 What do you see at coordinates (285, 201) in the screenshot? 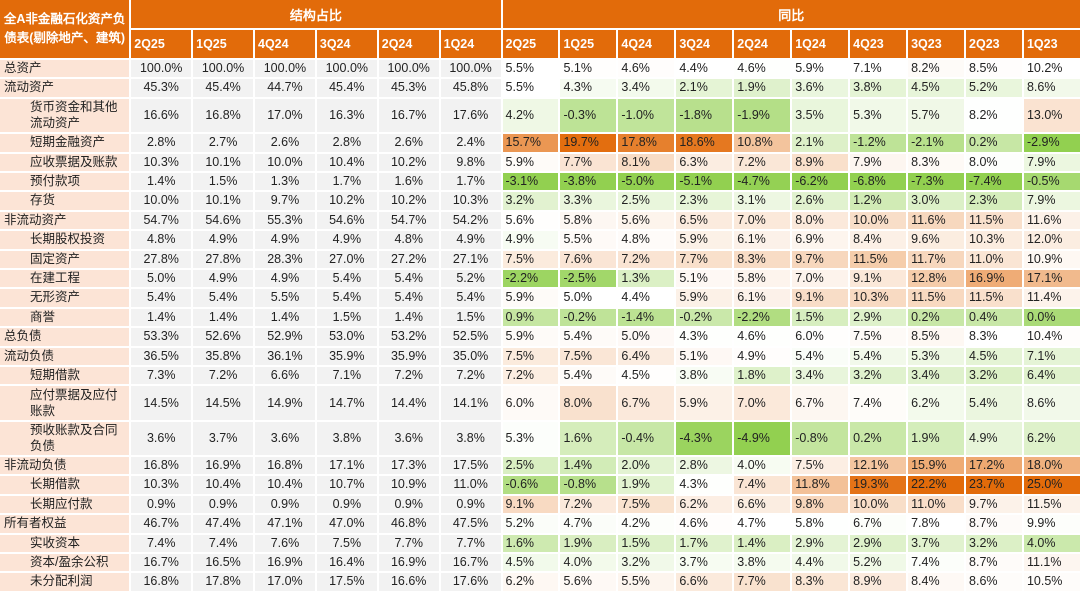
I see `structure-cell: 9.7%` at bounding box center [285, 201].